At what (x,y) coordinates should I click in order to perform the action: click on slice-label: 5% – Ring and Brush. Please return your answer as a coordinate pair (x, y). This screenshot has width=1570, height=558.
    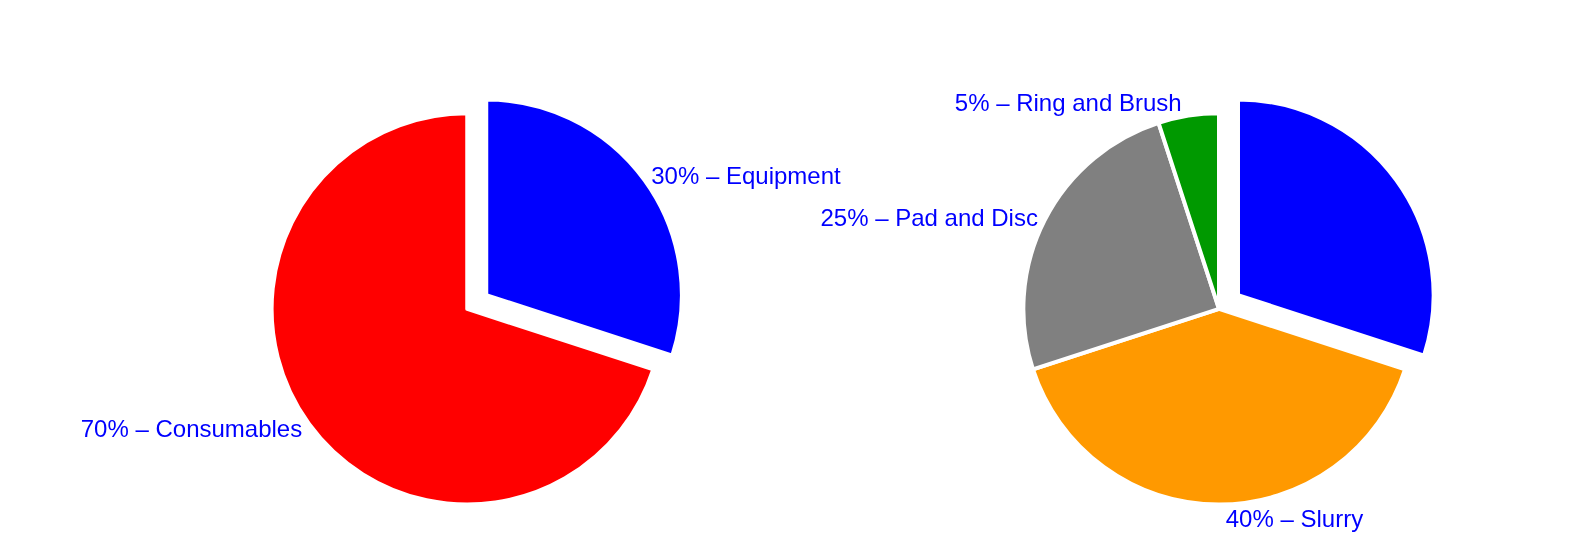
    Looking at the image, I should click on (1068, 103).